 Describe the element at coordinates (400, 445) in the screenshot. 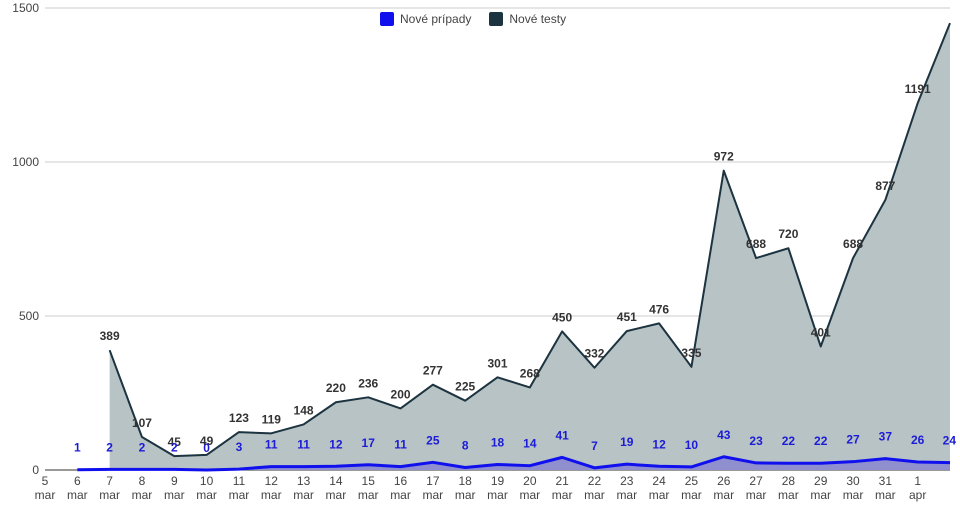

I see `cases-data-label-11: 11` at that location.